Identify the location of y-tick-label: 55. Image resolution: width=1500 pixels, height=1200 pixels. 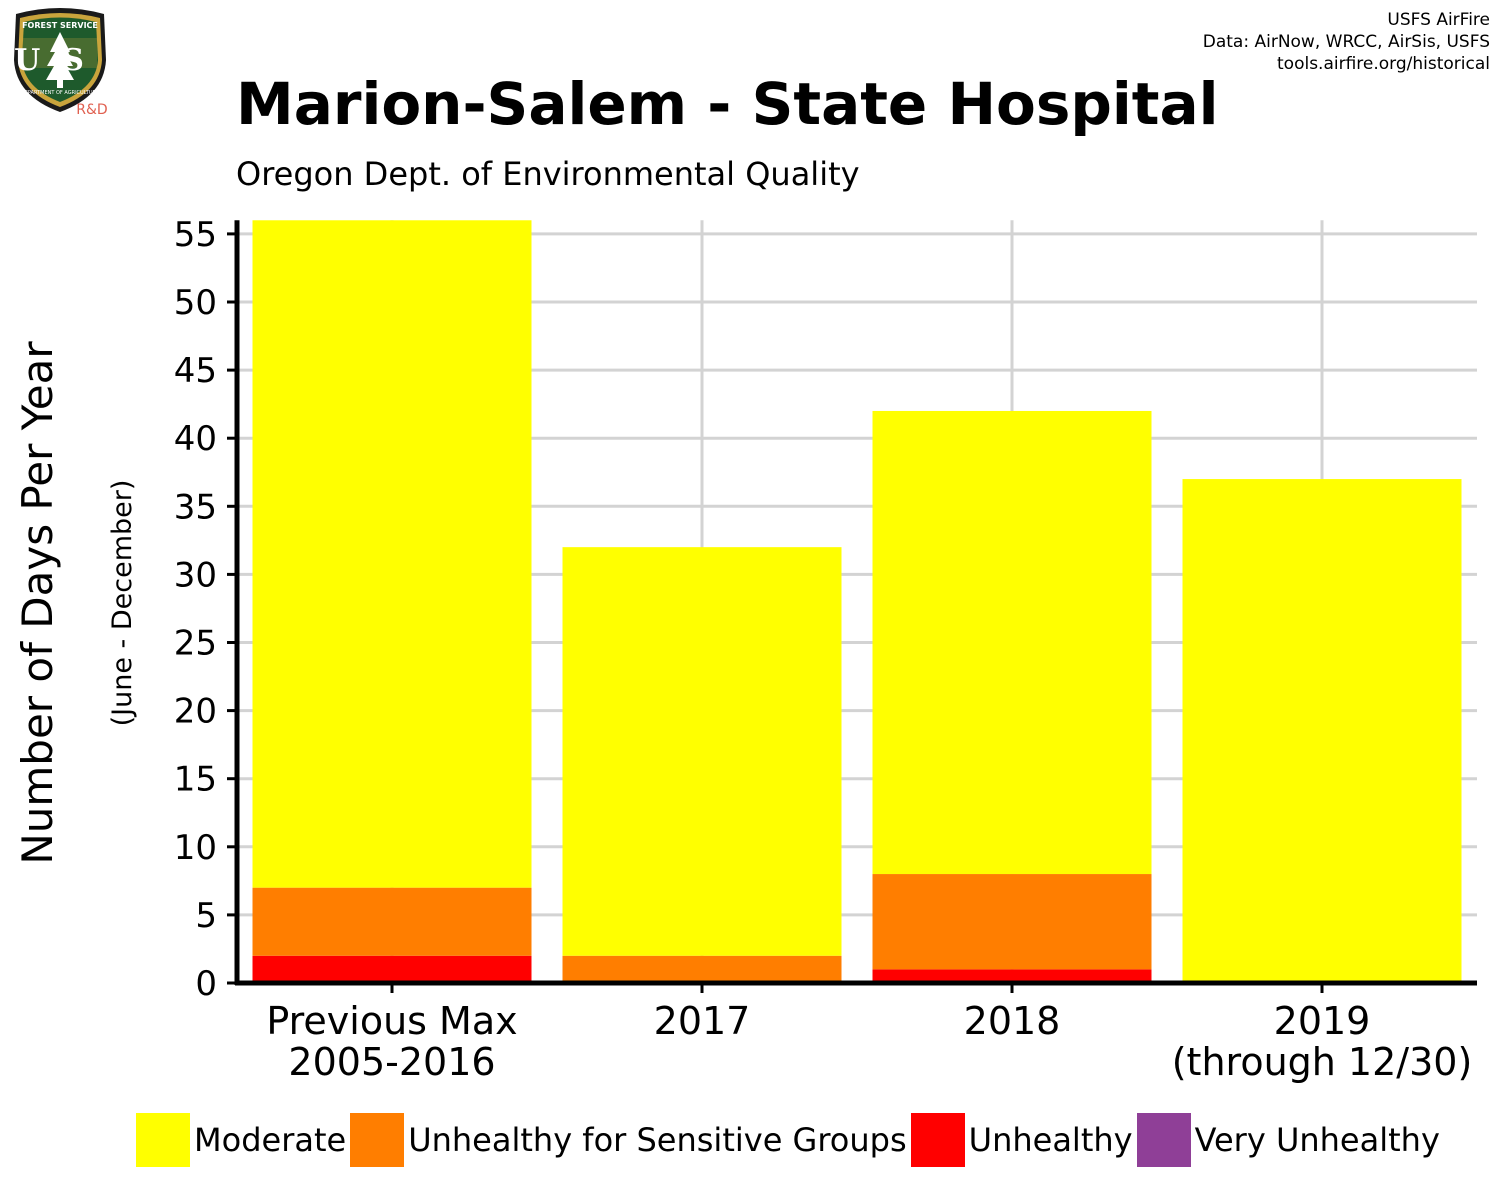
(195, 235).